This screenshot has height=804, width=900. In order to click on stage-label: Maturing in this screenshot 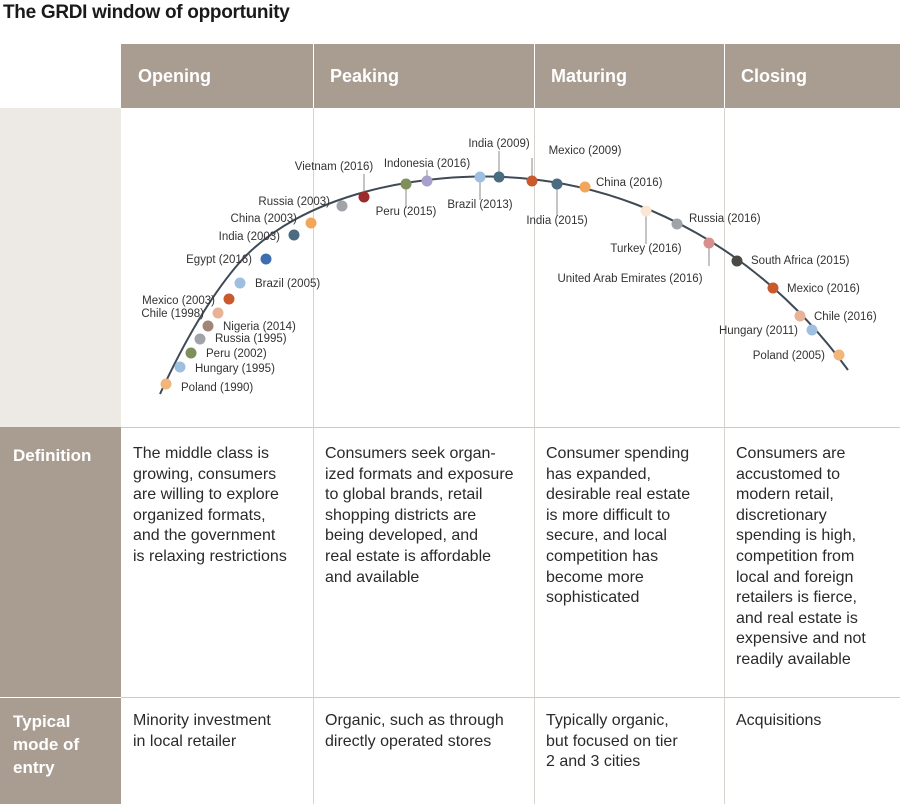, I will do `click(589, 76)`.